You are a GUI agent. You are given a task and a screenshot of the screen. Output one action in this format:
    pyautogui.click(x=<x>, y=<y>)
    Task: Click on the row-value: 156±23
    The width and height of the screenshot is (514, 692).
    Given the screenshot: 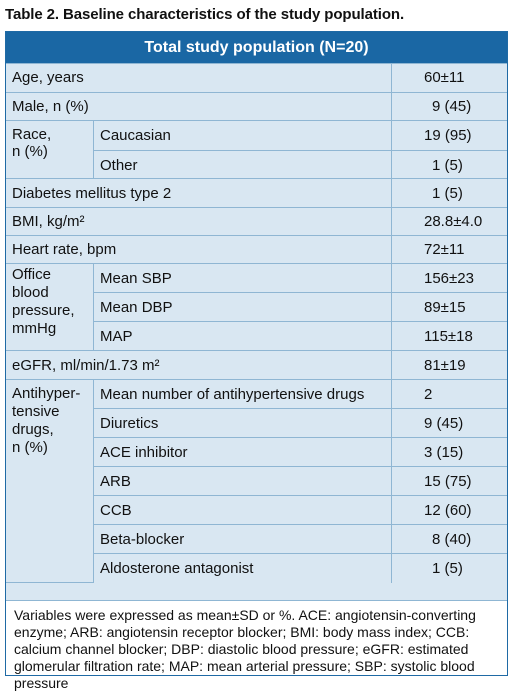 What is the action you would take?
    pyautogui.click(x=449, y=278)
    